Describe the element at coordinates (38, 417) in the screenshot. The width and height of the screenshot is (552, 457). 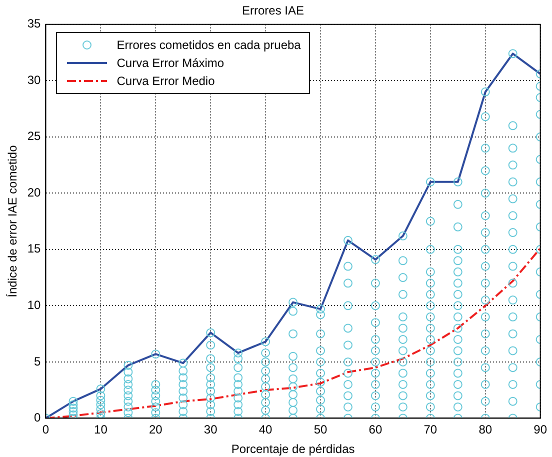
I see `y-tick-label: 0` at that location.